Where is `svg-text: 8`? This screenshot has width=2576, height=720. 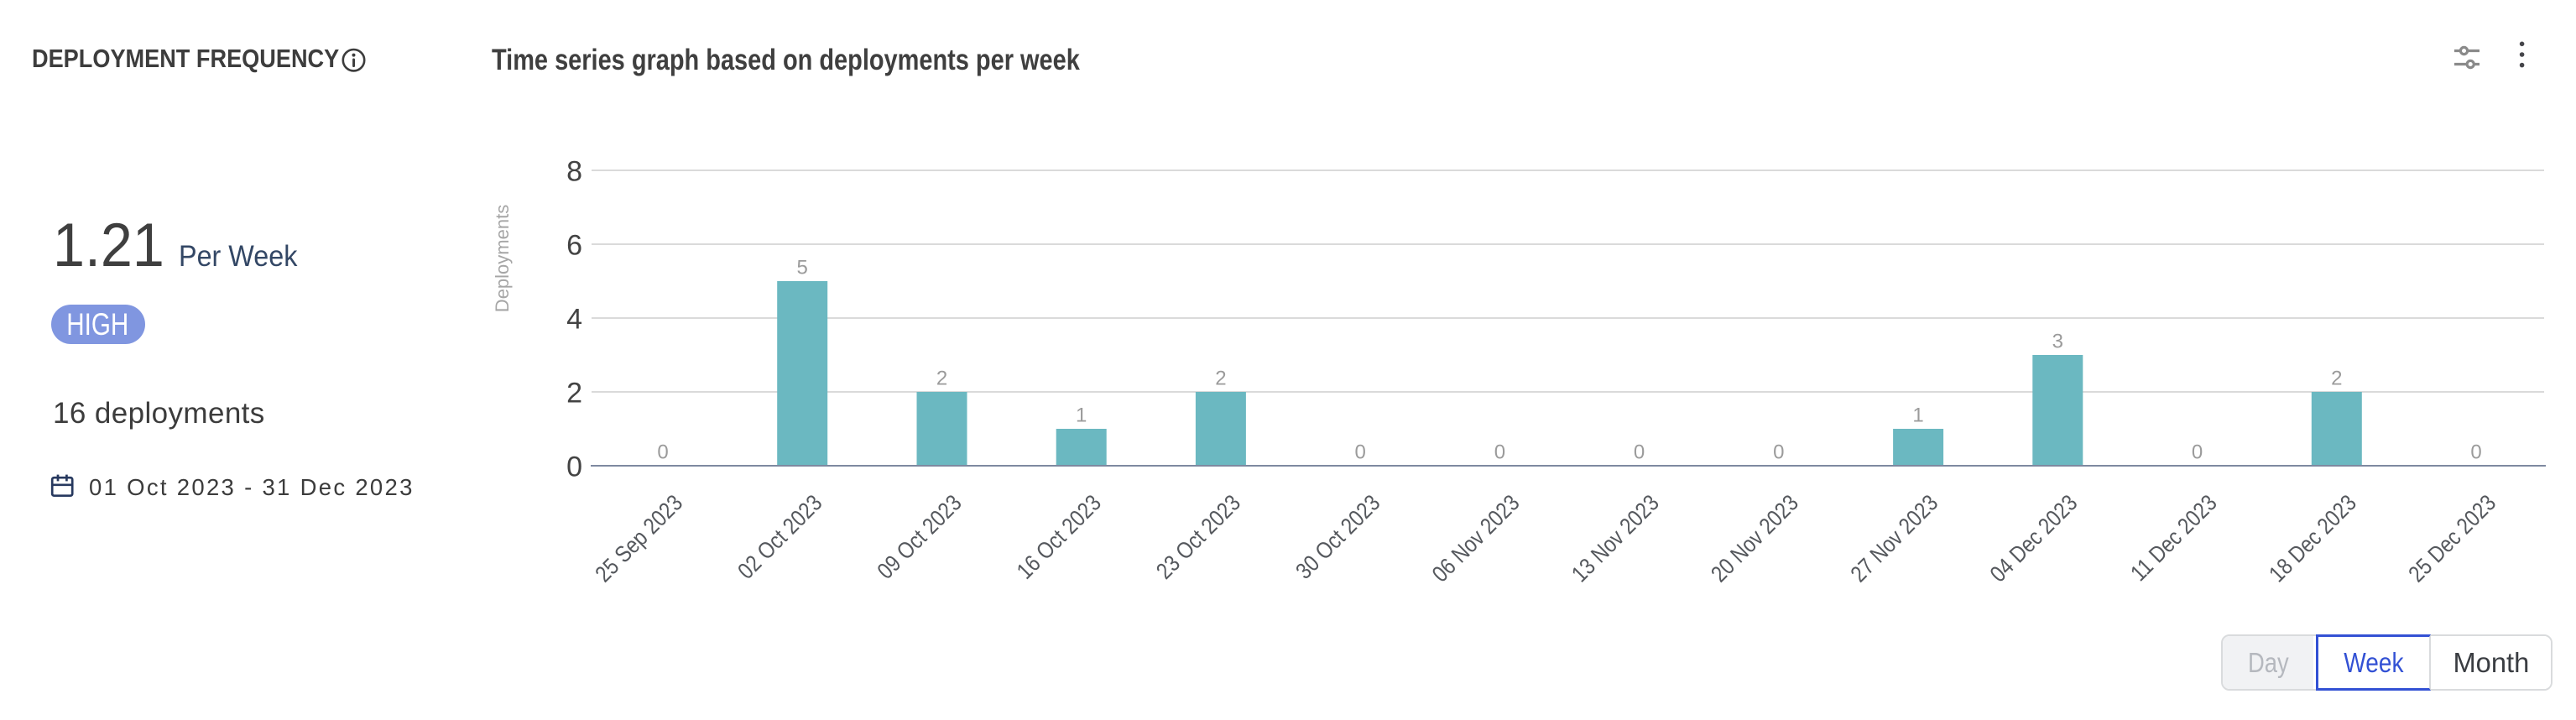 svg-text: 8 is located at coordinates (574, 171).